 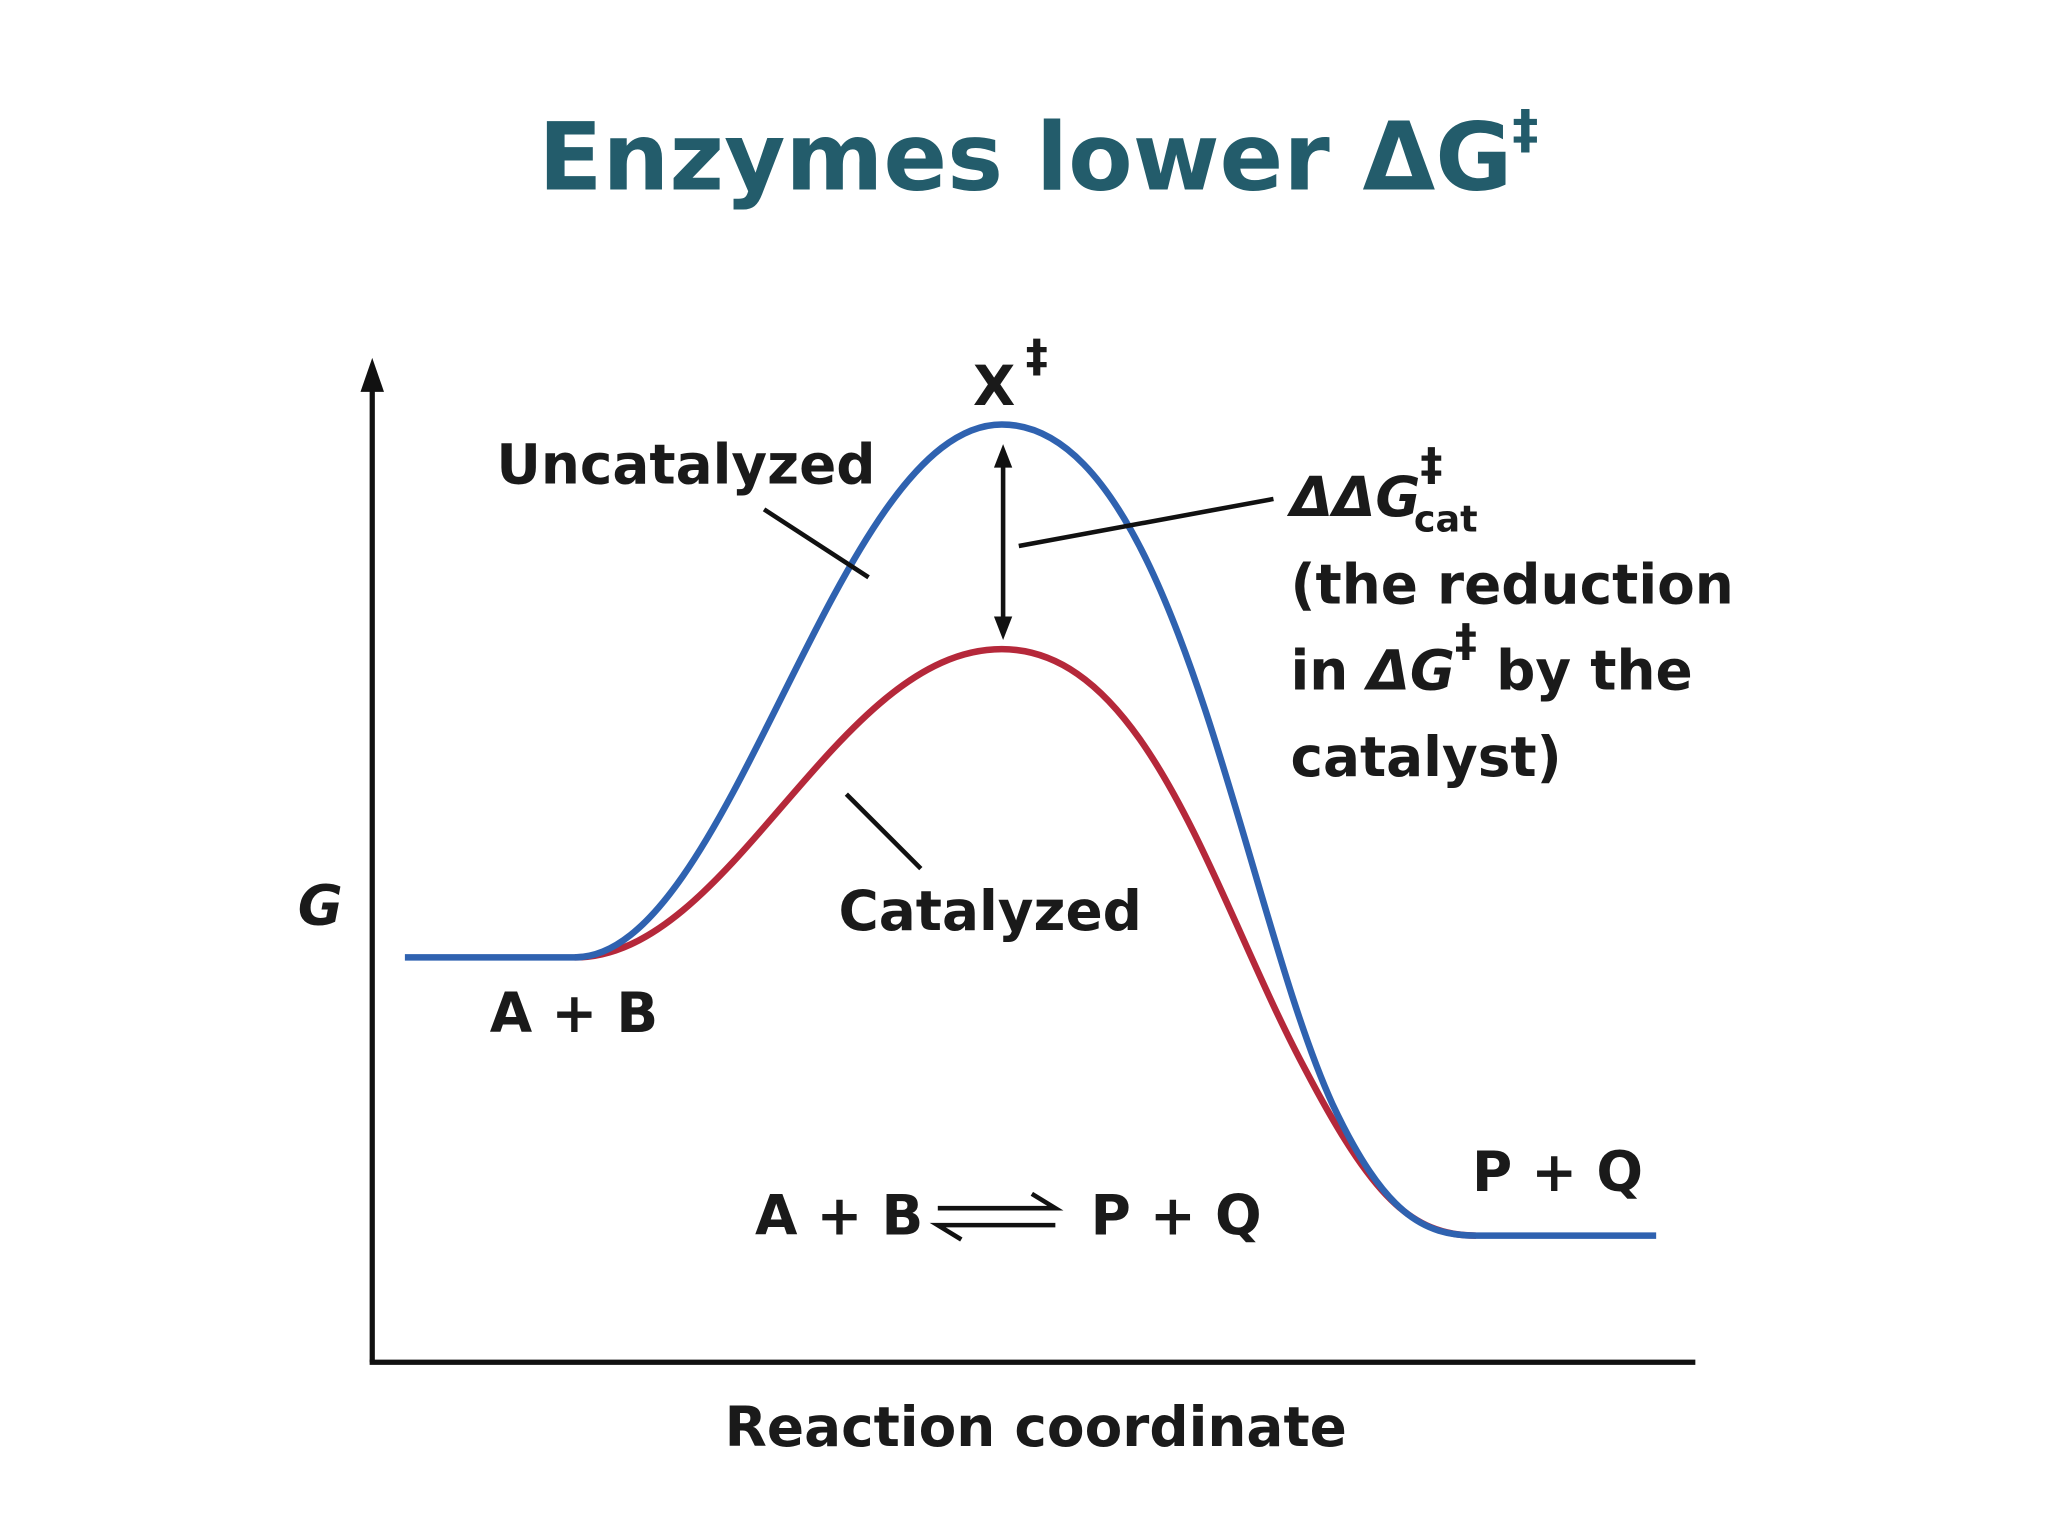 What do you see at coordinates (1003, 628) in the screenshot?
I see `delta-arrowhead-down` at bounding box center [1003, 628].